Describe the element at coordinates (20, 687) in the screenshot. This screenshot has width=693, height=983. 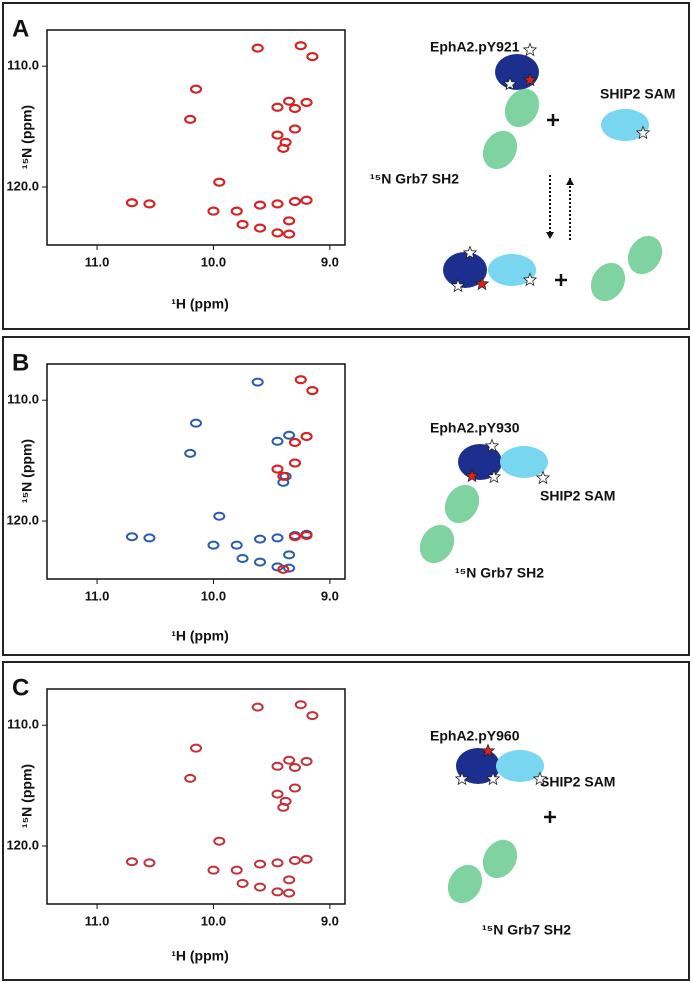
I see `panel-letter: C` at that location.